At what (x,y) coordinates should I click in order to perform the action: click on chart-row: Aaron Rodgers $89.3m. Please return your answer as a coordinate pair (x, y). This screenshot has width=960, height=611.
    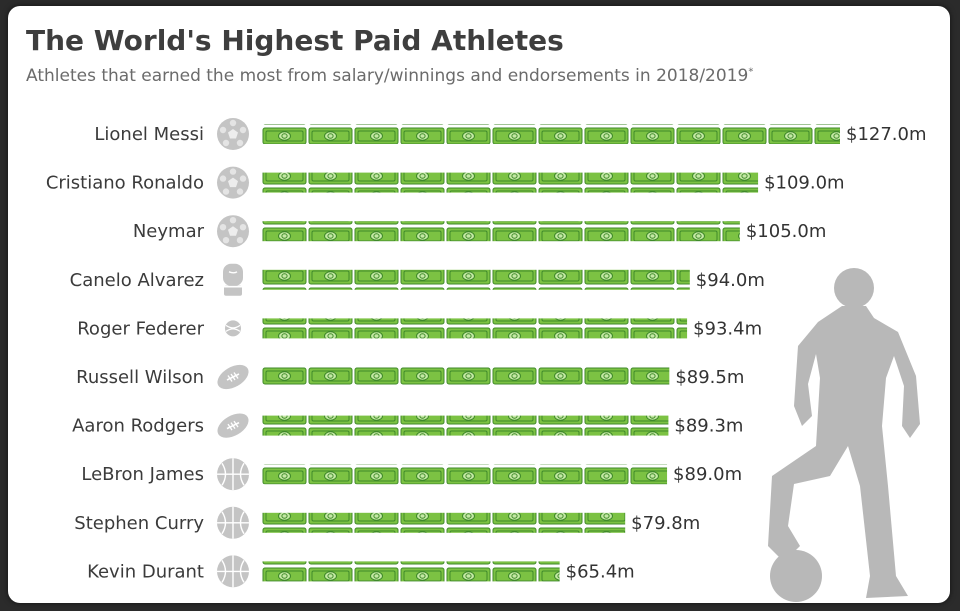
    Looking at the image, I should click on (407, 425).